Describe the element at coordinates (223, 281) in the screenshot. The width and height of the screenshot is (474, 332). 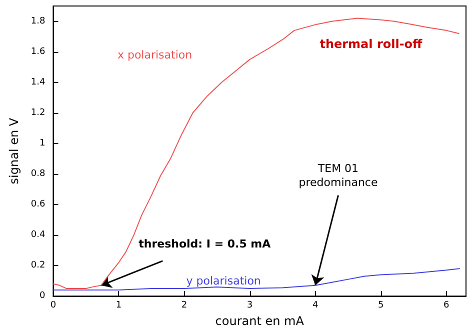
I see `series-label: y polarisation` at that location.